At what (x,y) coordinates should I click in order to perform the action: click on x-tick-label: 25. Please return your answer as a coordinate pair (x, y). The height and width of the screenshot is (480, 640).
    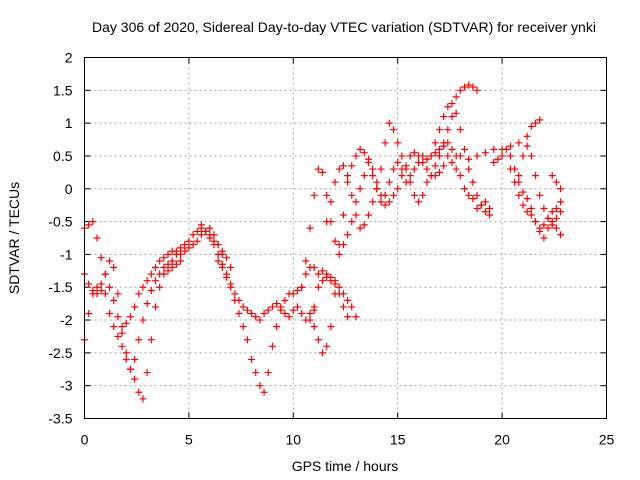
    Looking at the image, I should click on (607, 440).